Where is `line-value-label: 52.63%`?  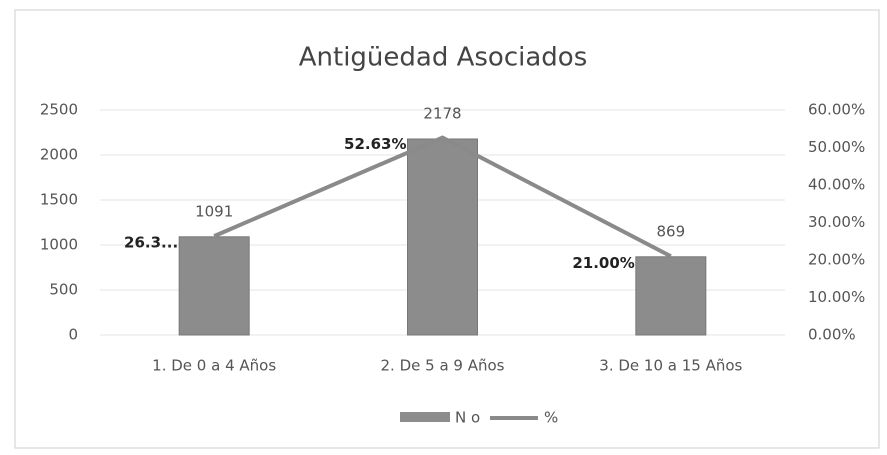 line-value-label: 52.63% is located at coordinates (375, 144).